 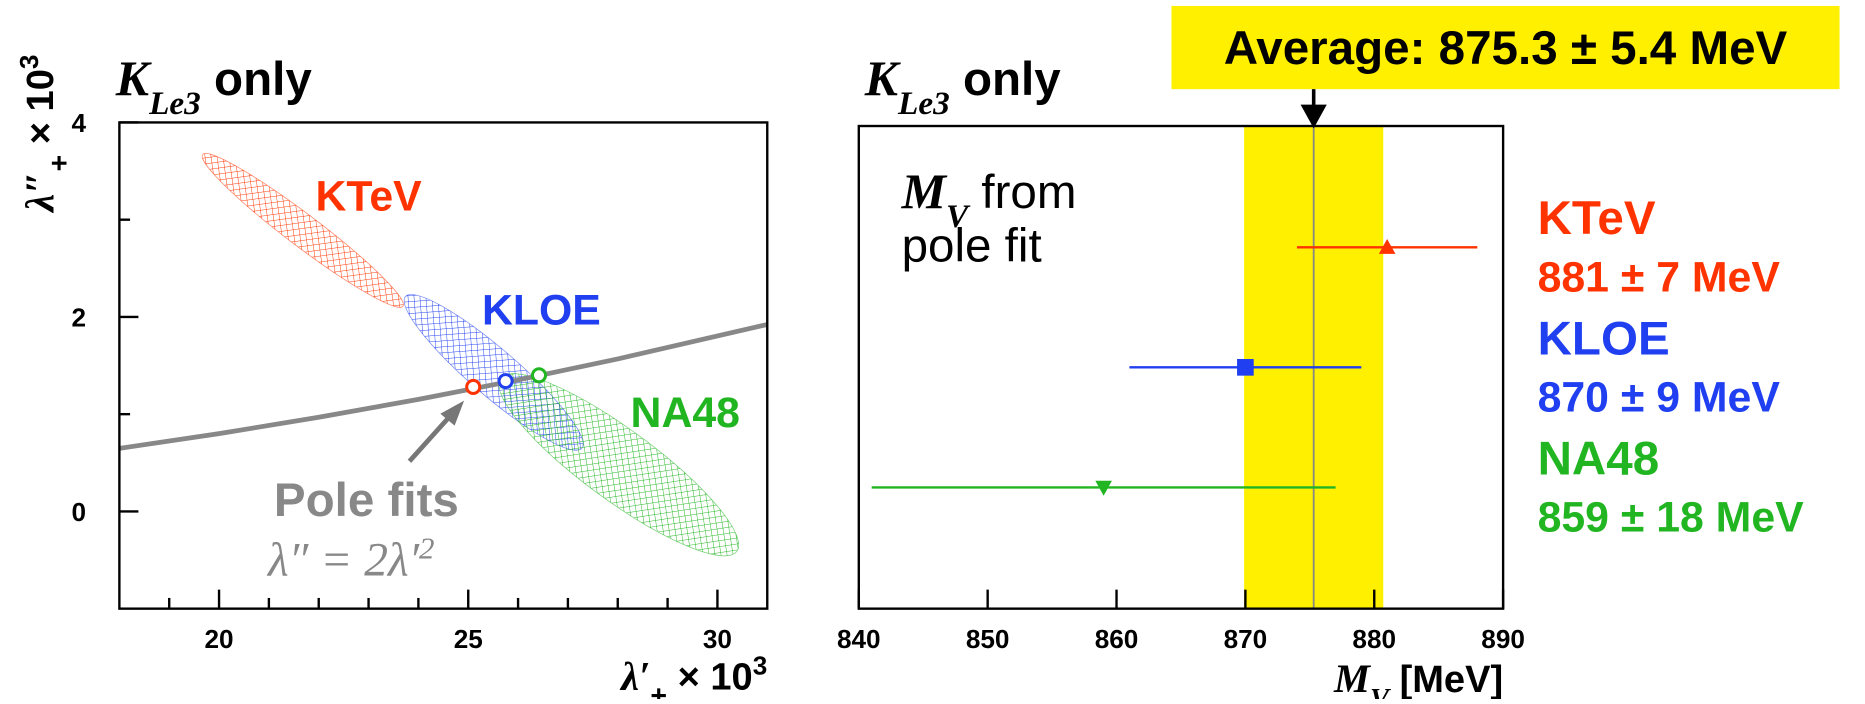 I want to click on x-axis-label-part: 3, so click(x=760, y=665).